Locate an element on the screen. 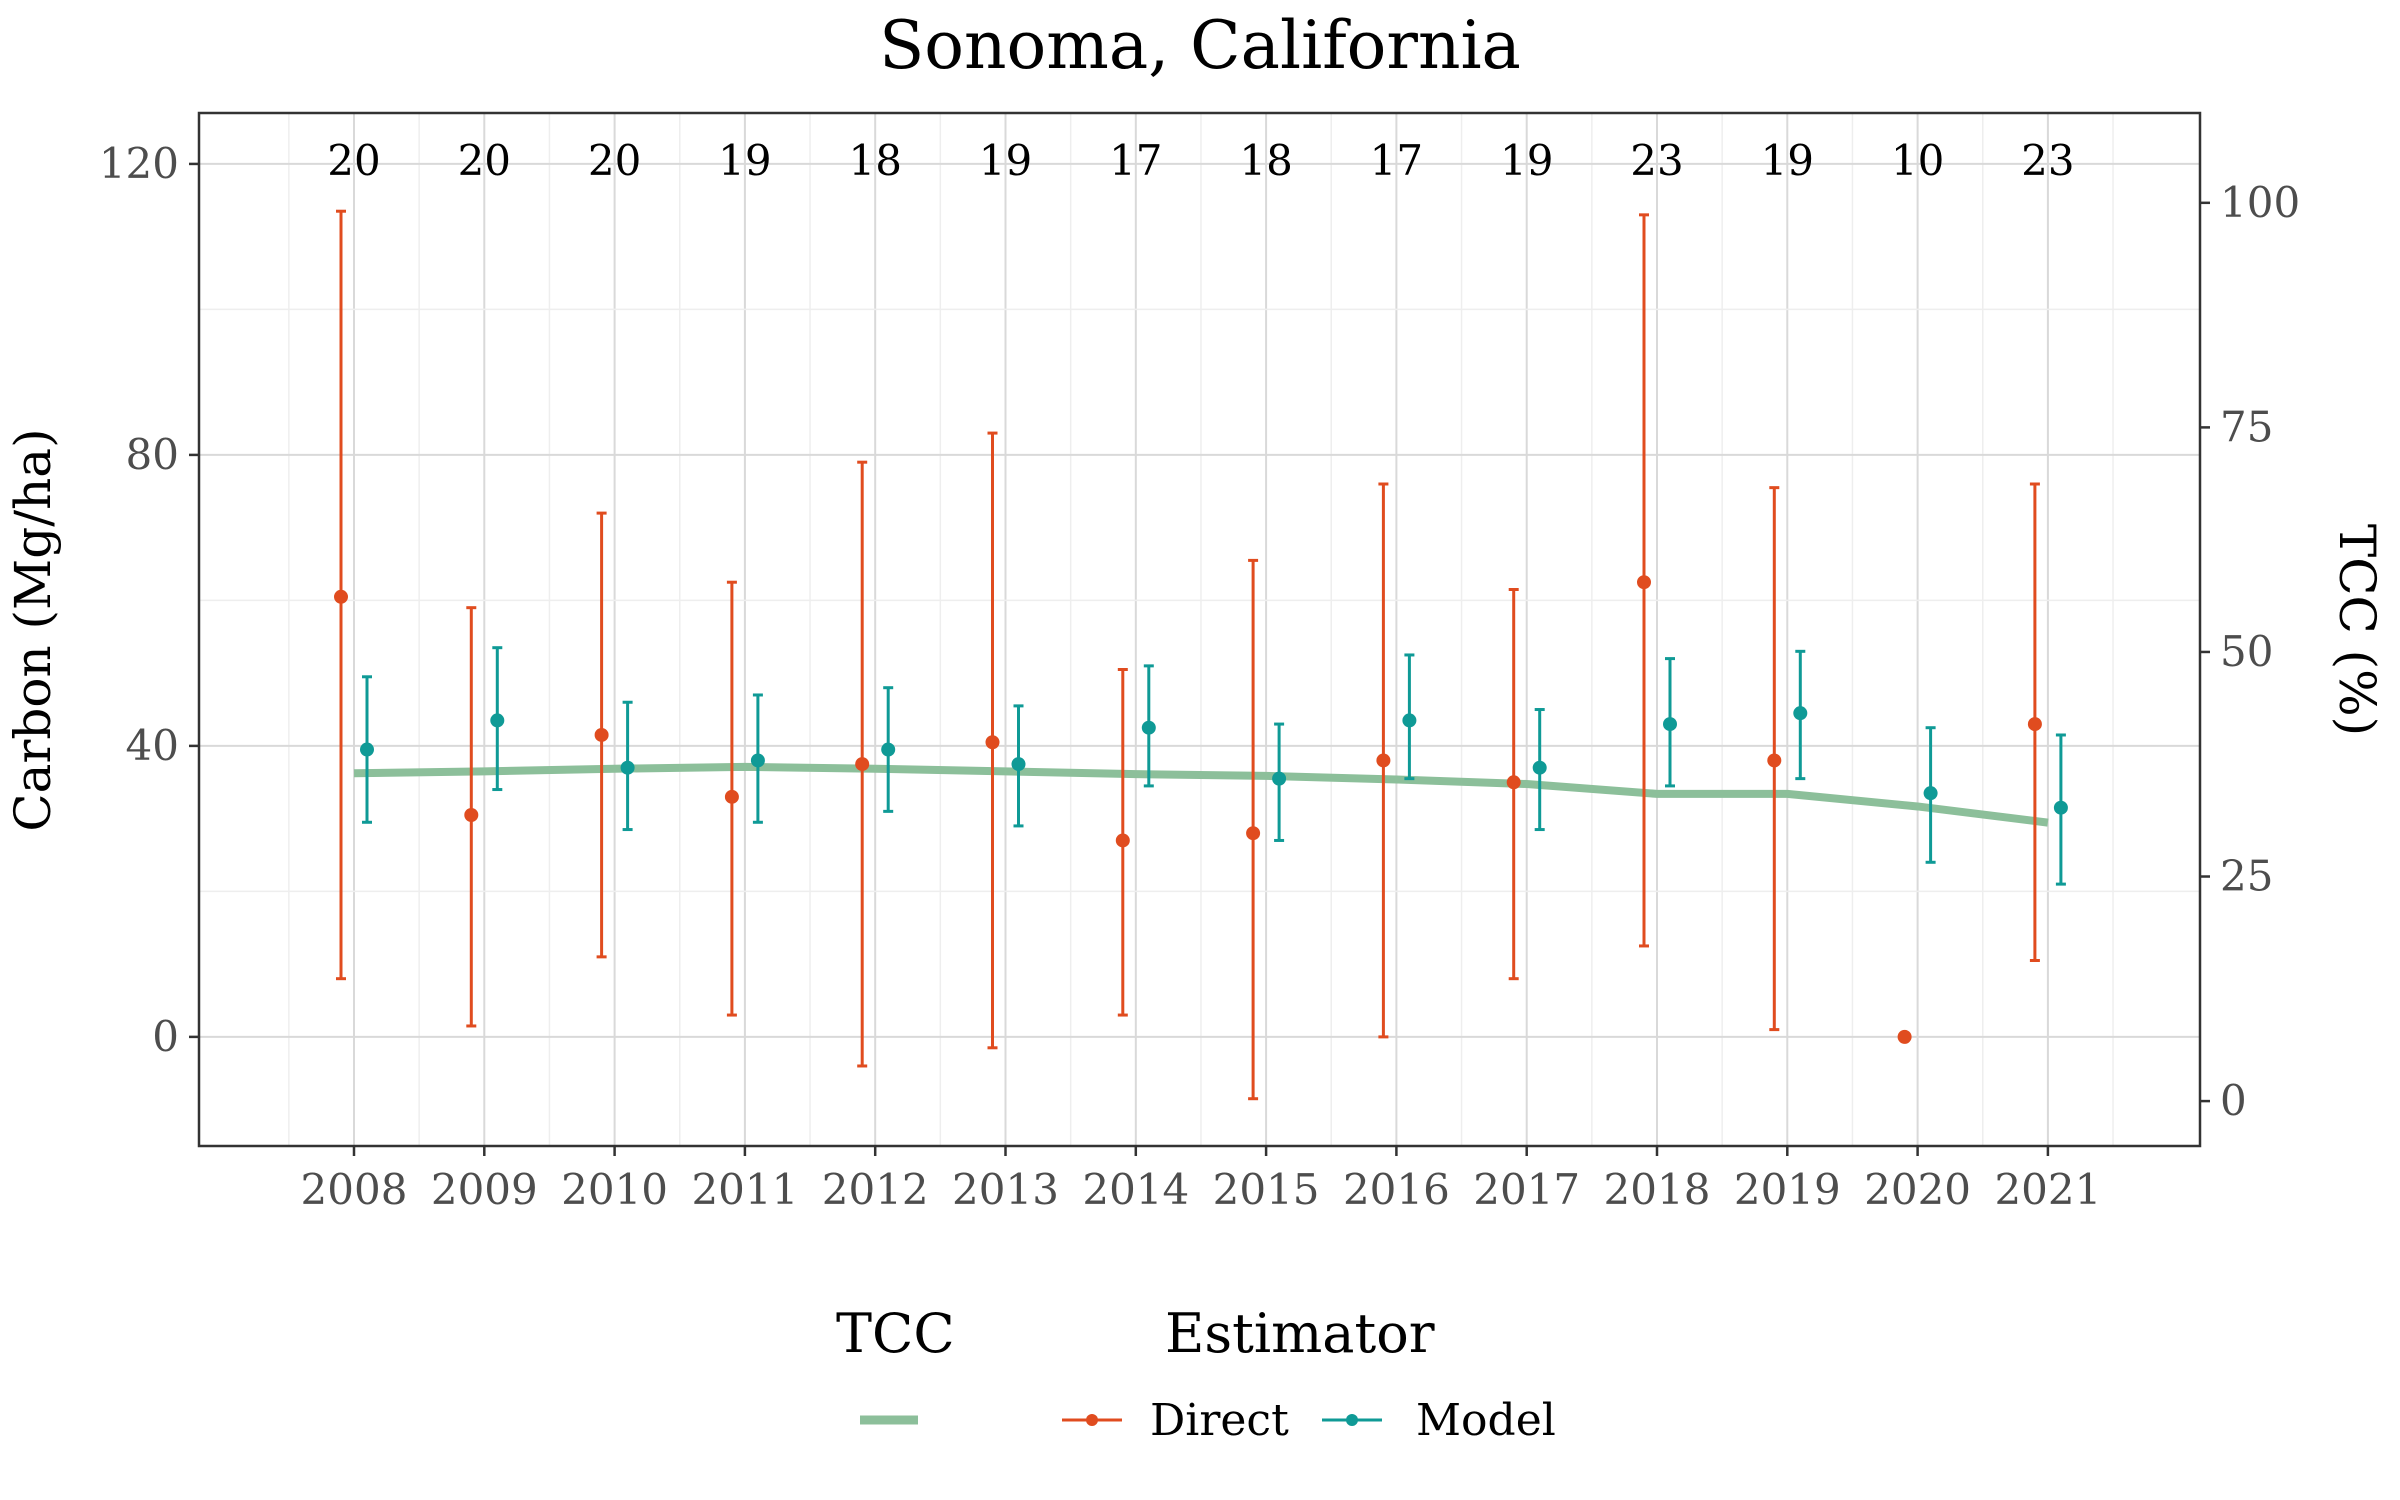 The image size is (2400, 1500). x-tick-label: 2018 is located at coordinates (1657, 1189).